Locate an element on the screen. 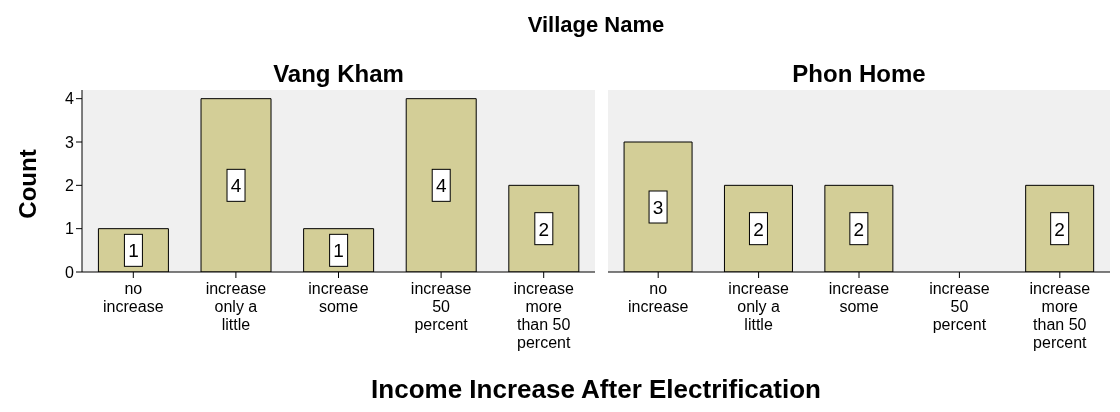  y-tick-label: 1 is located at coordinates (70, 229).